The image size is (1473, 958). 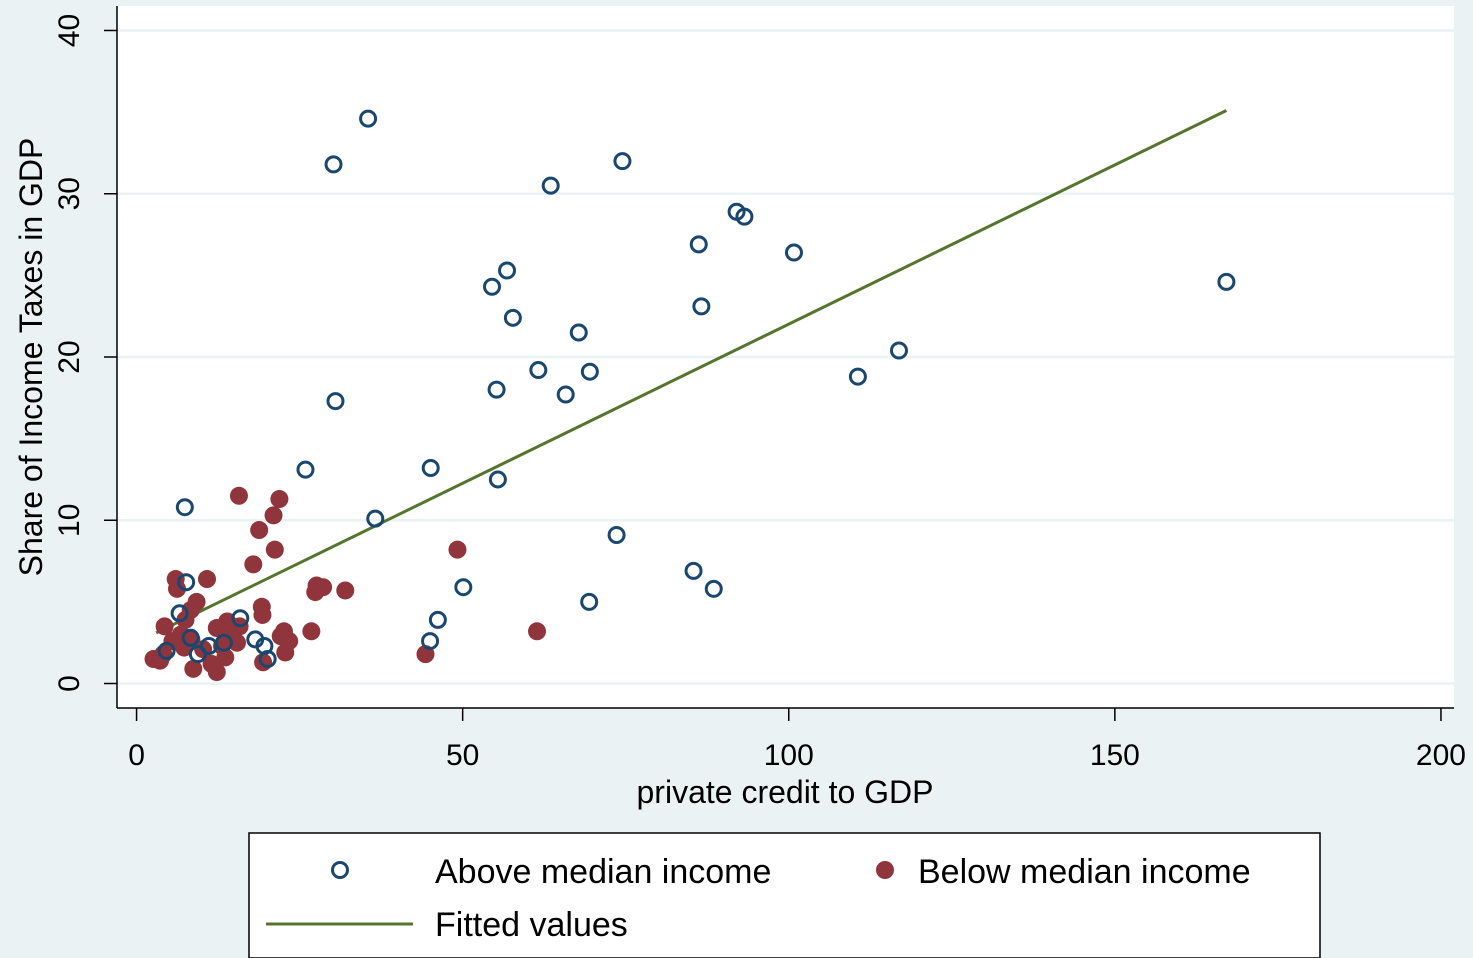 What do you see at coordinates (1084, 872) in the screenshot?
I see `legend-label-below: Below median income` at bounding box center [1084, 872].